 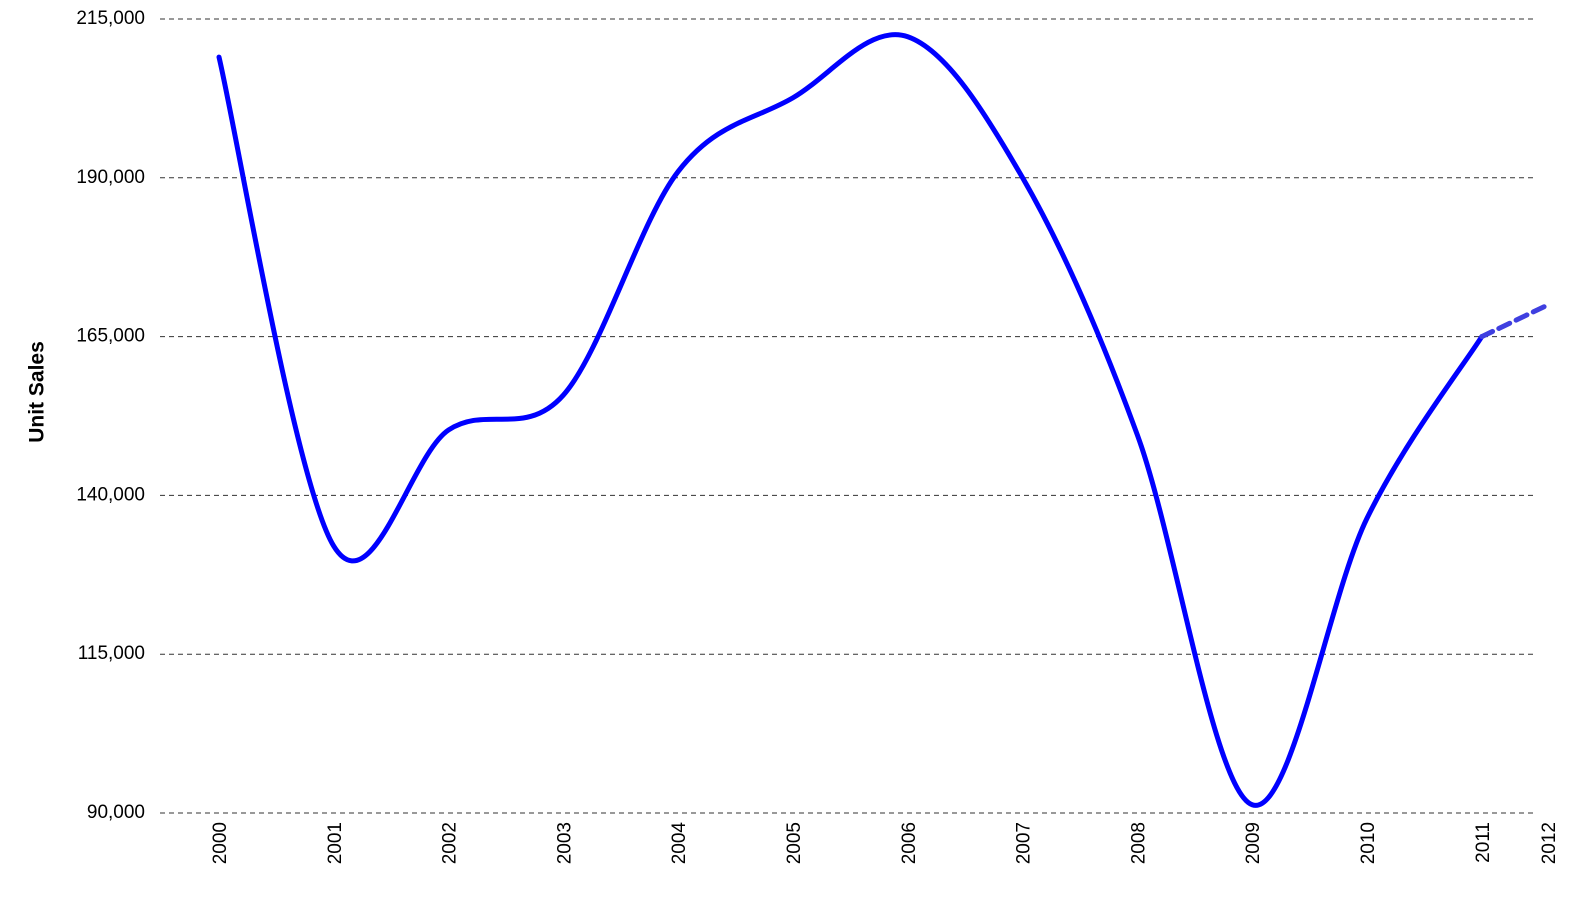 What do you see at coordinates (110, 336) in the screenshot?
I see `y-tick-label: 165,000` at bounding box center [110, 336].